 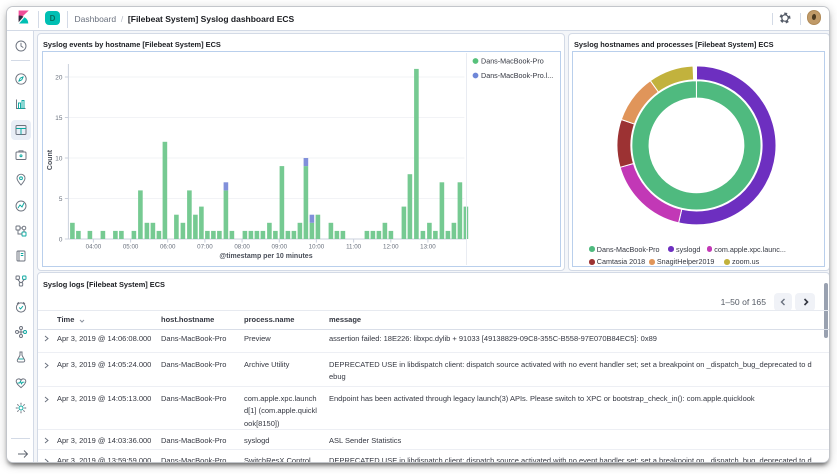 What do you see at coordinates (60, 199) in the screenshot?
I see `svg-text: 5` at bounding box center [60, 199].